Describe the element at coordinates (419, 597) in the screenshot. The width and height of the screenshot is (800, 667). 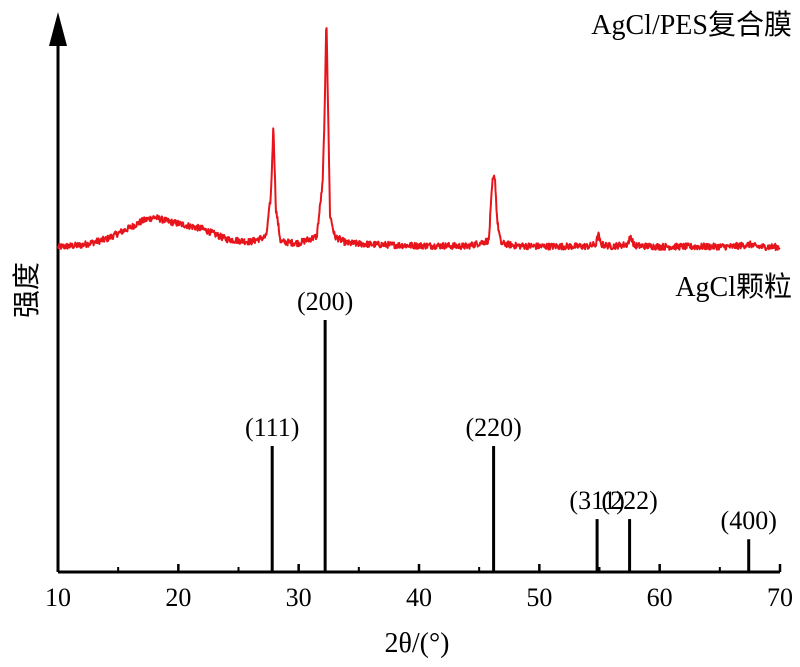
I see `x-tick-label: 40` at that location.